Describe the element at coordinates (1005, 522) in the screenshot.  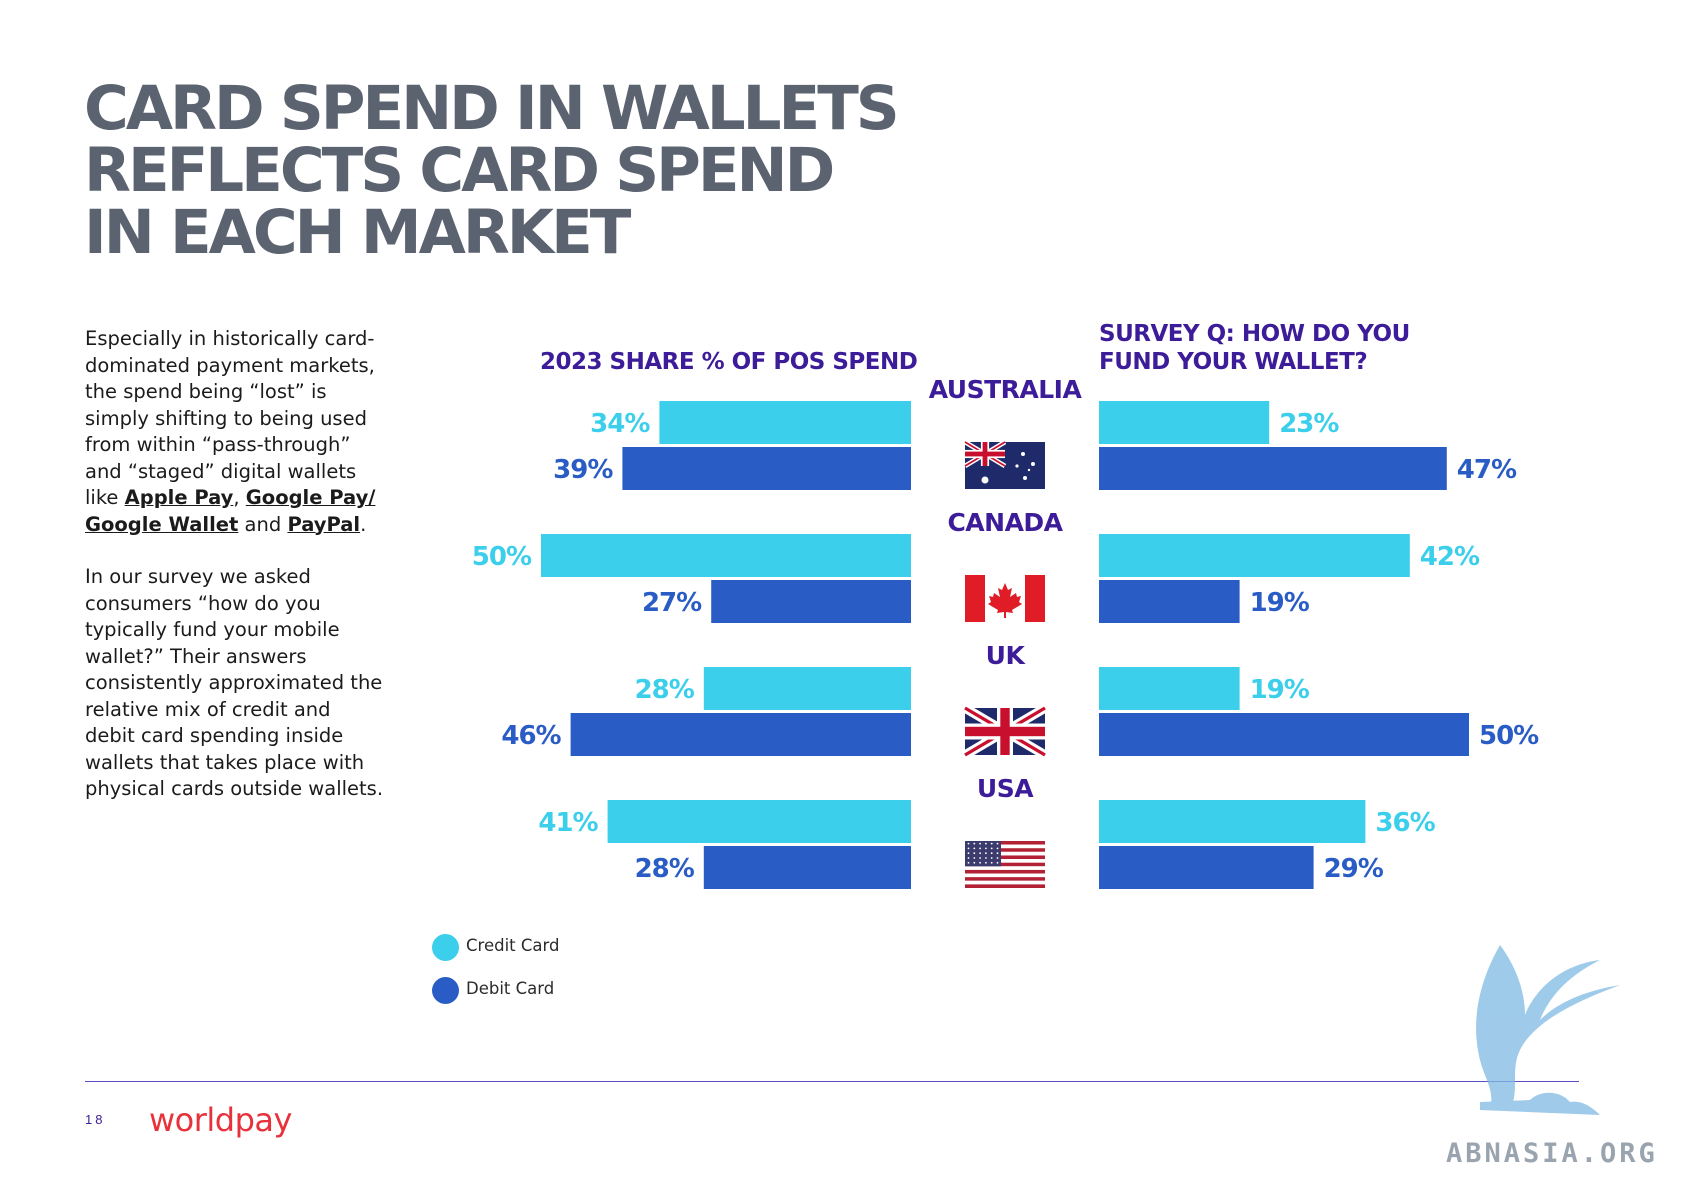
I see `country-label-canada: CANADA` at that location.